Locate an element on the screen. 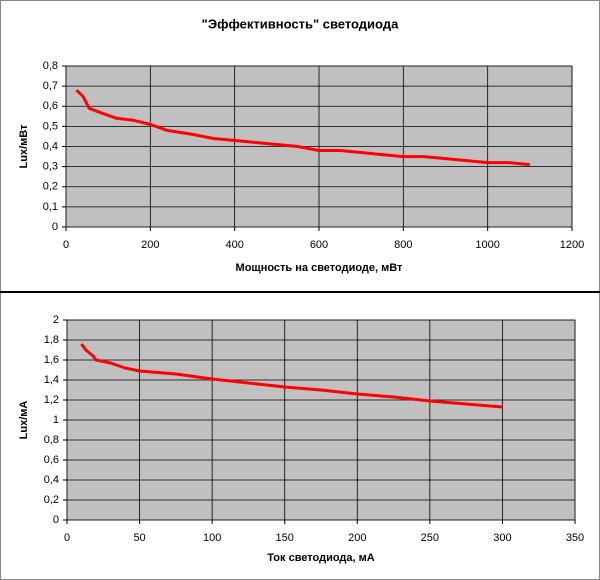  x-tick-label: 300 is located at coordinates (502, 538).